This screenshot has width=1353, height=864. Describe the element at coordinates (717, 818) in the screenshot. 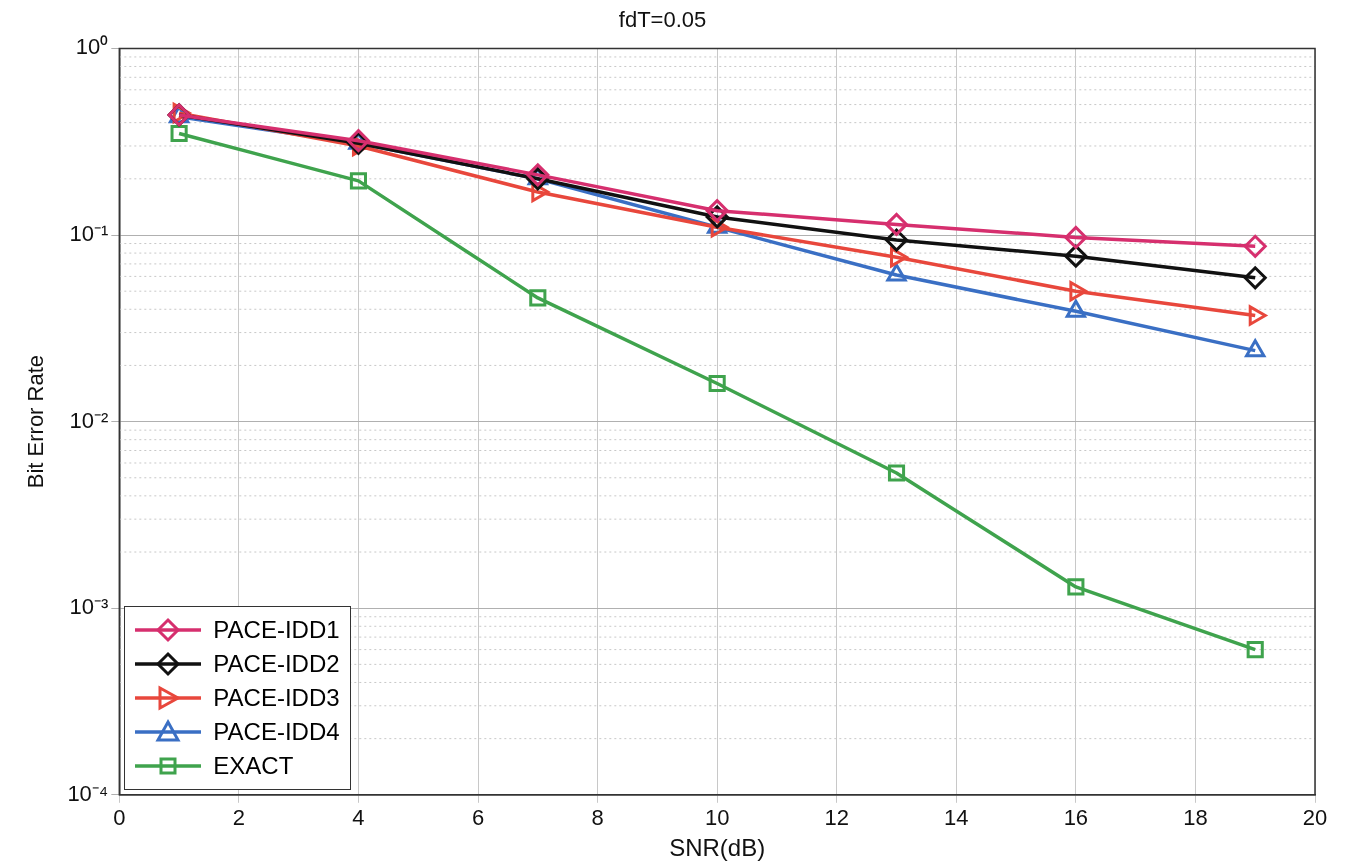

I see `x-tick-label: 10` at that location.